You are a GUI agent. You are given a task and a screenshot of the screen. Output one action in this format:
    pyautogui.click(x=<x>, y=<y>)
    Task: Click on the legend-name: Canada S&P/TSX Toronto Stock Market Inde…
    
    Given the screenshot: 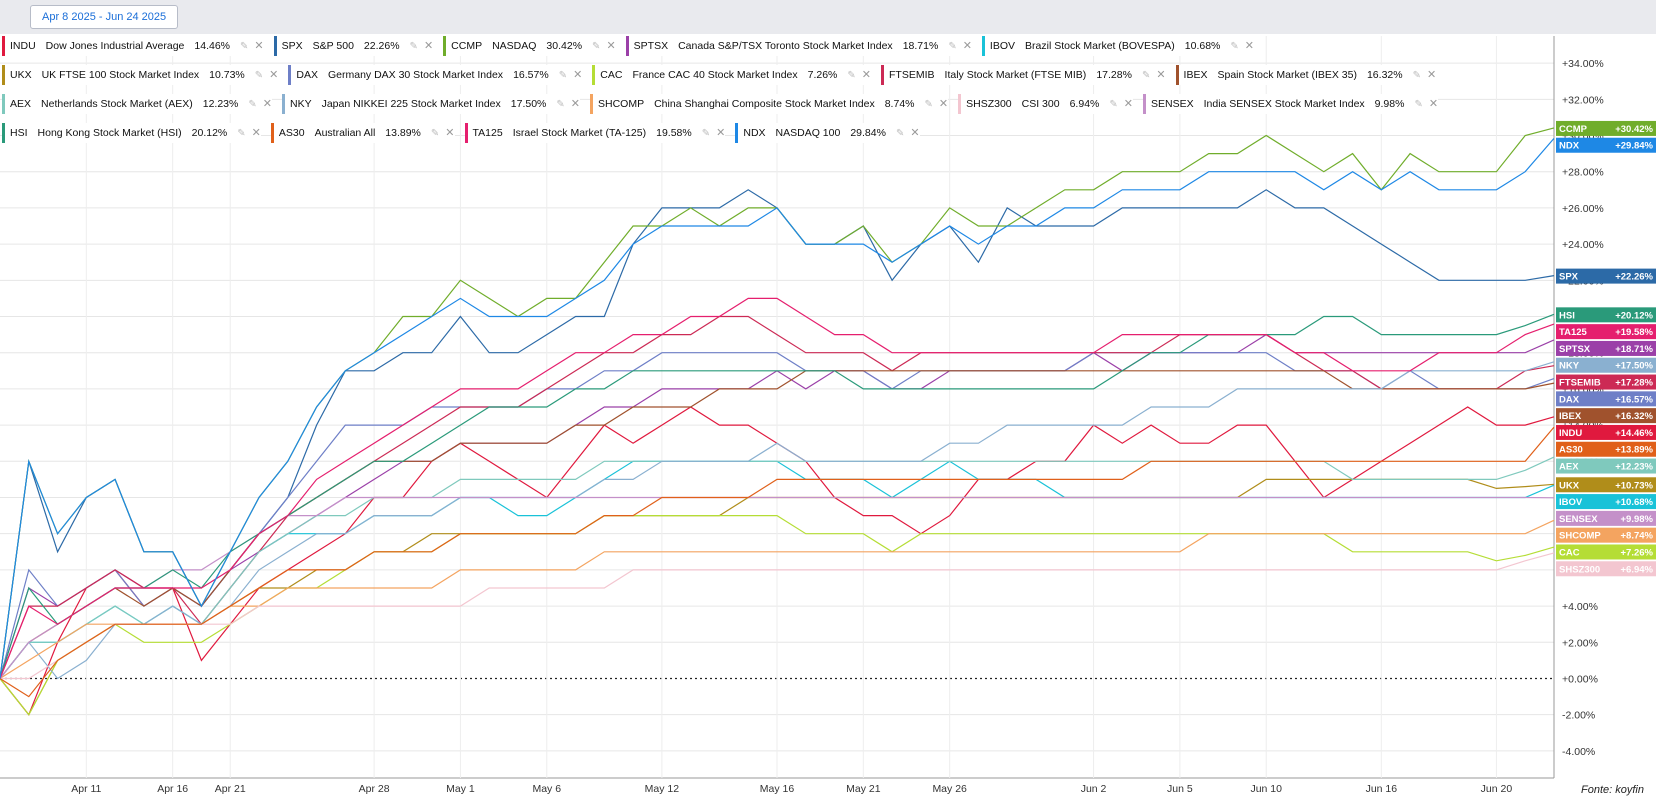 What is the action you would take?
    pyautogui.click(x=785, y=46)
    